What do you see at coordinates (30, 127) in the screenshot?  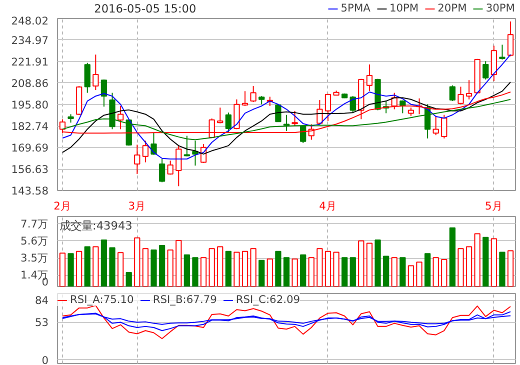 I see `y-tick-label: 182.74` at bounding box center [30, 127].